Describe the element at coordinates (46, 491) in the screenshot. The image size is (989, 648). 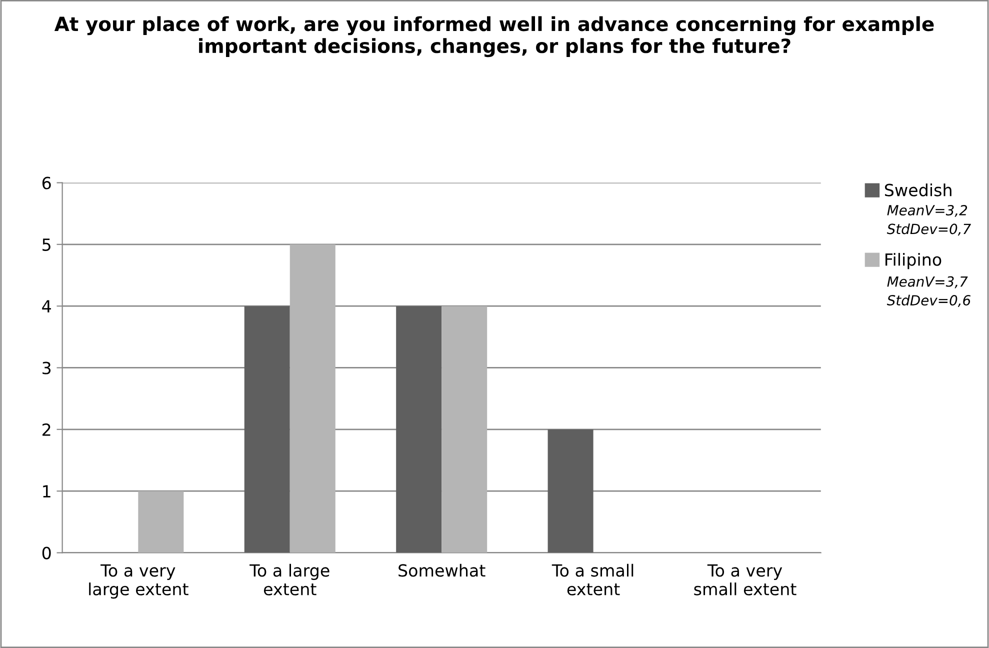
I see `y-tick-label: 1` at that location.